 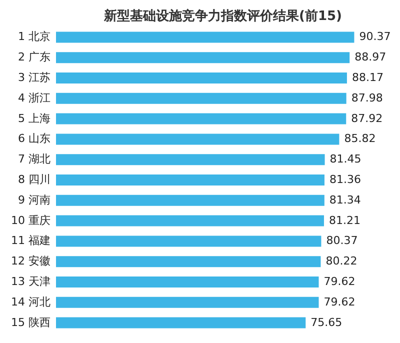 I want to click on data-label: 81.45, so click(x=346, y=159).